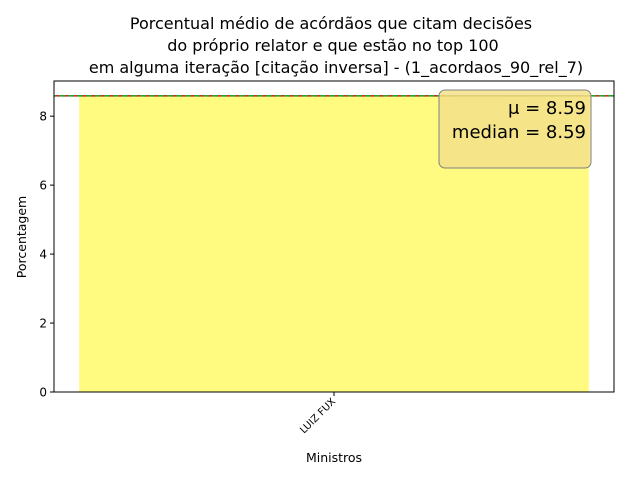  I want to click on stats-box: μ = 8.59 median = 8.59, so click(515, 129).